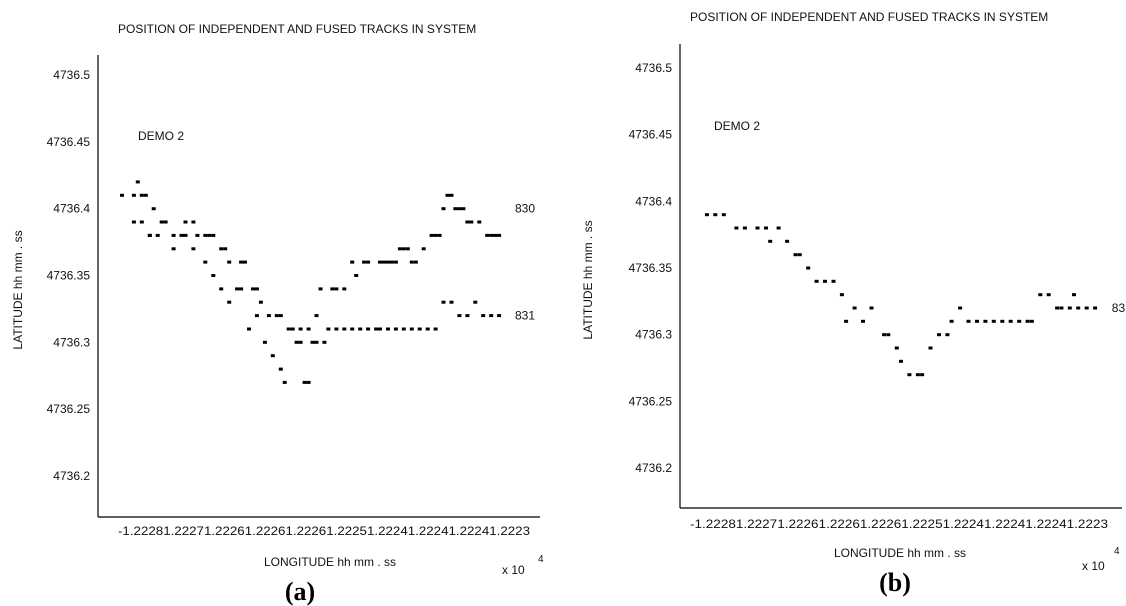 The image size is (1126, 606). I want to click on y-axis-label: LATITUDE hh mm . ss, so click(588, 279).